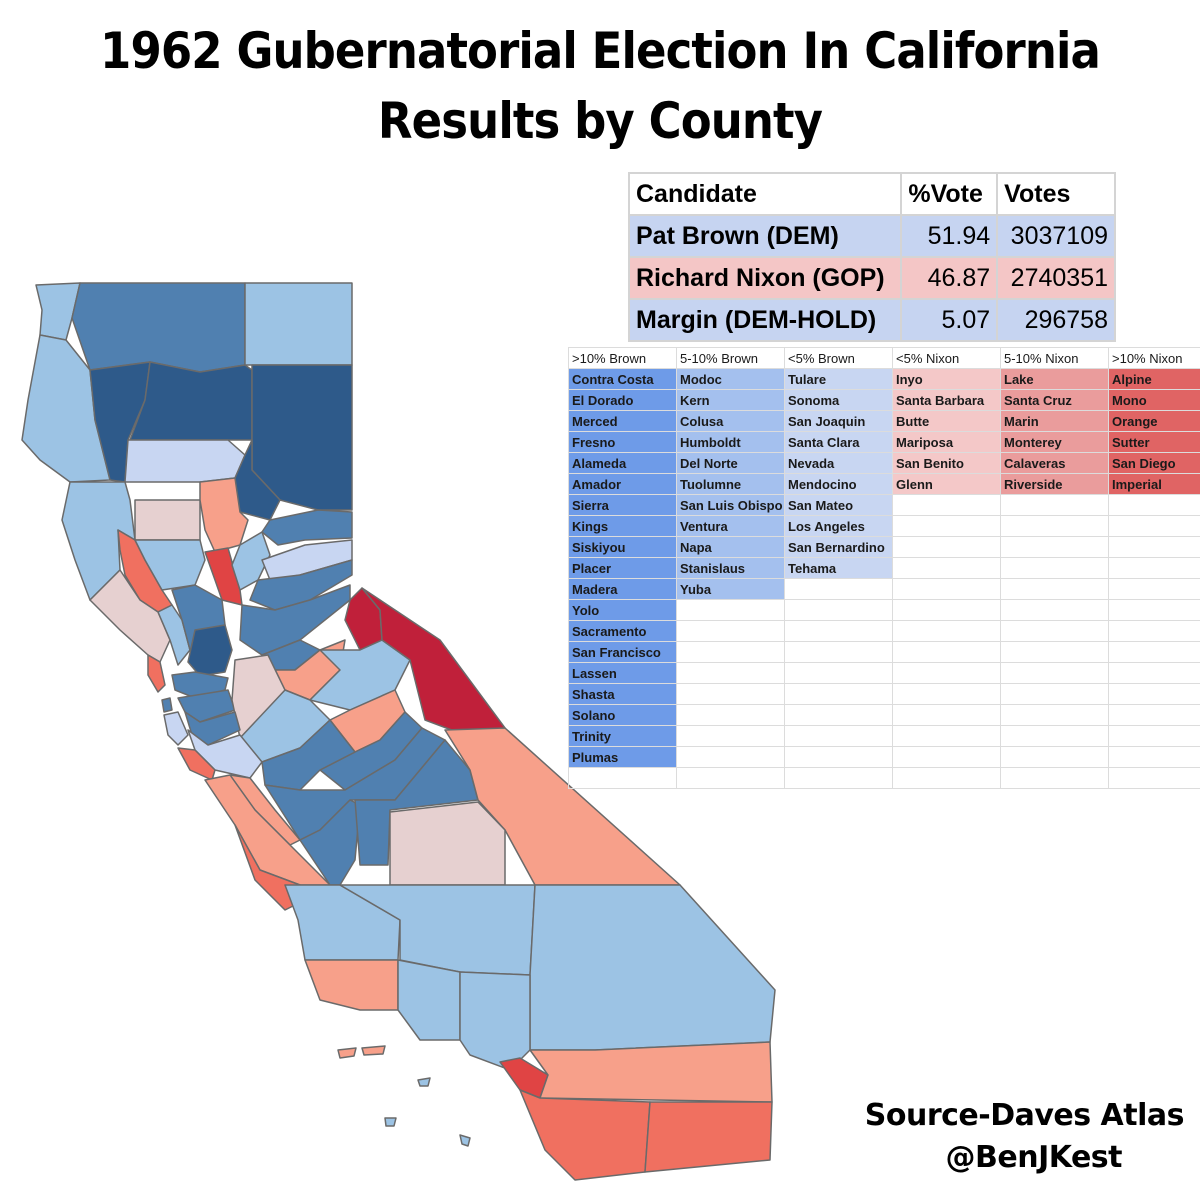 This screenshot has width=1200, height=1200. I want to click on county-riverside, so click(651, 1072).